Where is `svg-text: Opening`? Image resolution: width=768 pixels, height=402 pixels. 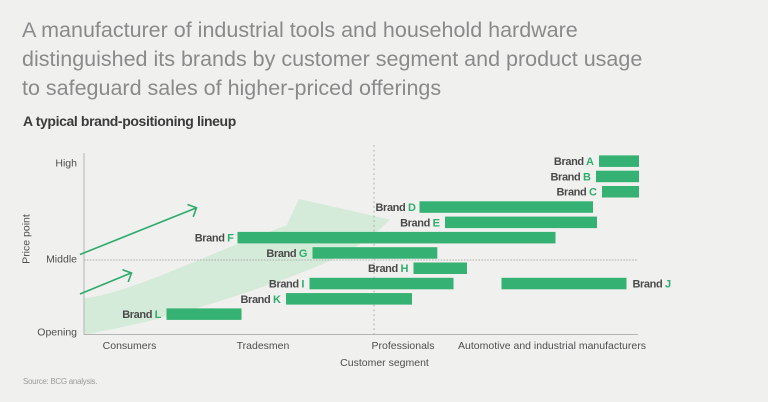 svg-text: Opening is located at coordinates (57, 333).